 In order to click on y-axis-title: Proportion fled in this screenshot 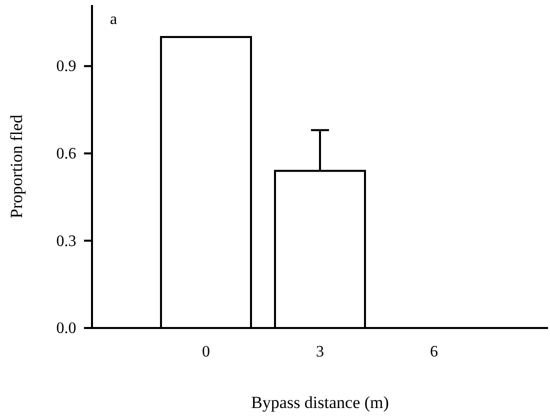, I will do `click(16, 166)`.